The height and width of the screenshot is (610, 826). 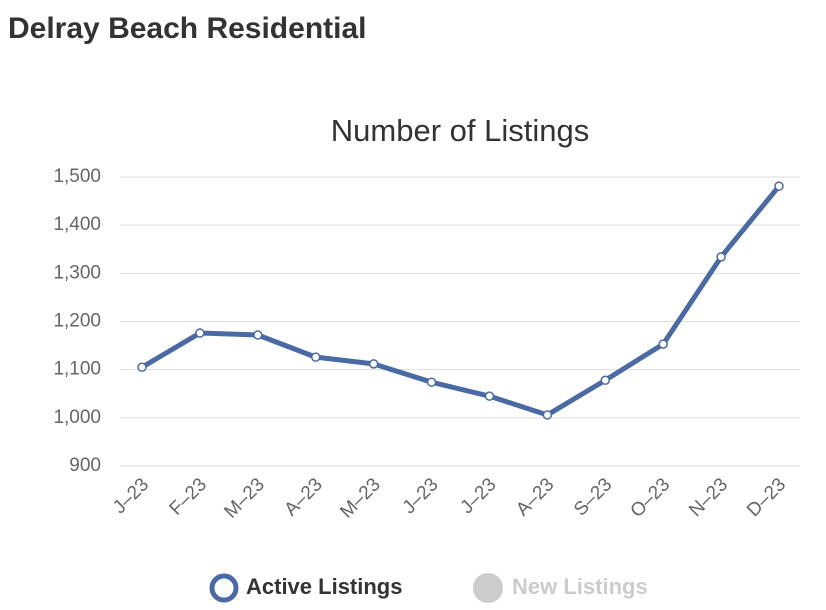 I want to click on y-tick-label: 1,000, so click(x=77, y=417).